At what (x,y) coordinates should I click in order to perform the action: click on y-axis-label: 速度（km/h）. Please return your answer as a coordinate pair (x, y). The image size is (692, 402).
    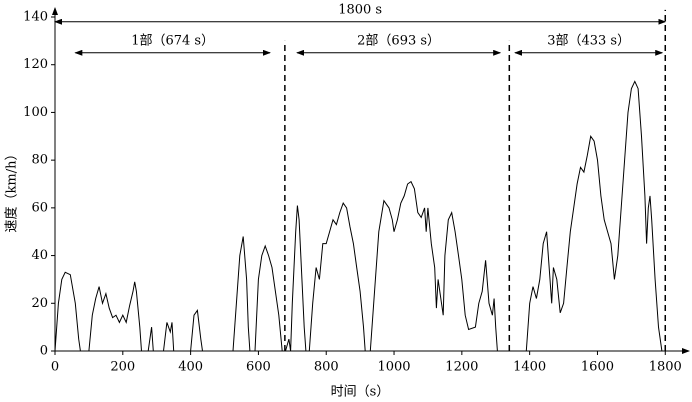
    Looking at the image, I should click on (12, 190).